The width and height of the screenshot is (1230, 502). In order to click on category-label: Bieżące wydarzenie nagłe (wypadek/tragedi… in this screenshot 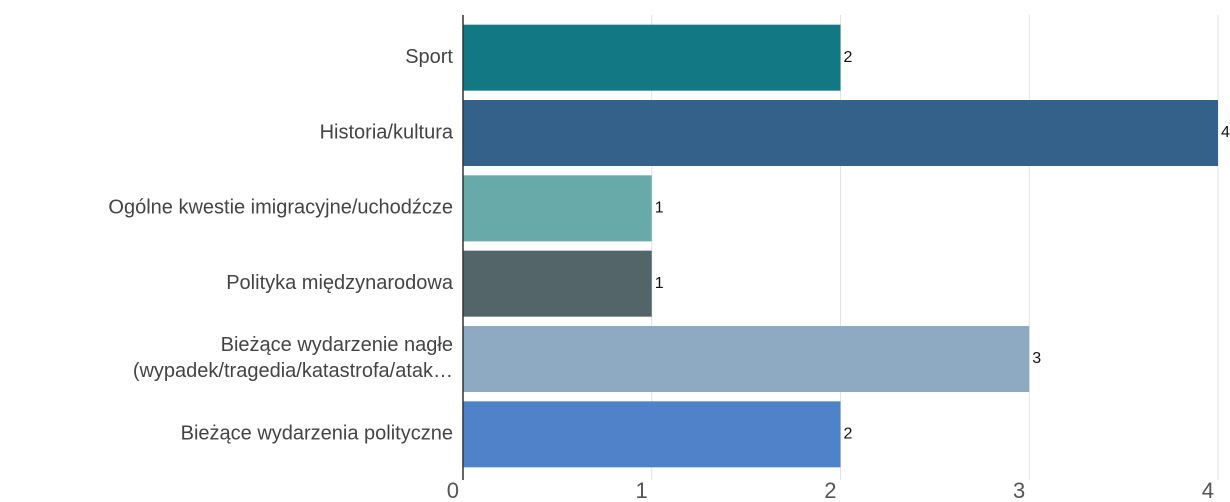, I will do `click(293, 358)`.